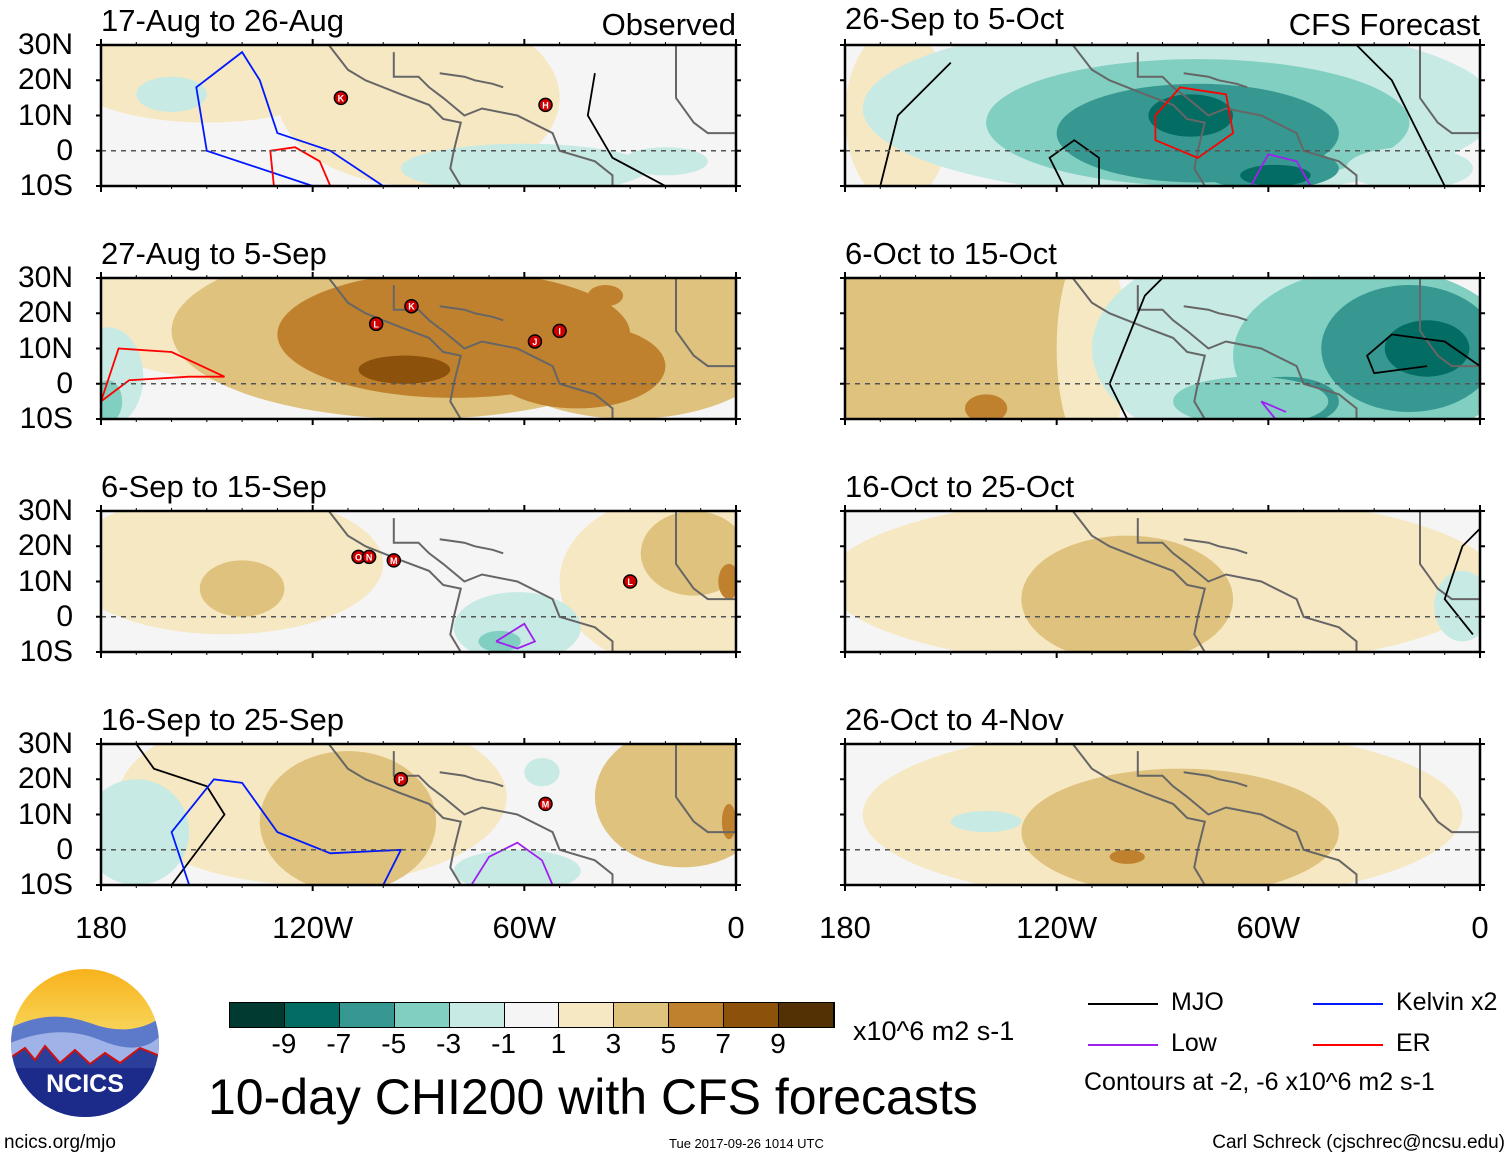  I want to click on colorbar-level: 3, so click(613, 1043).